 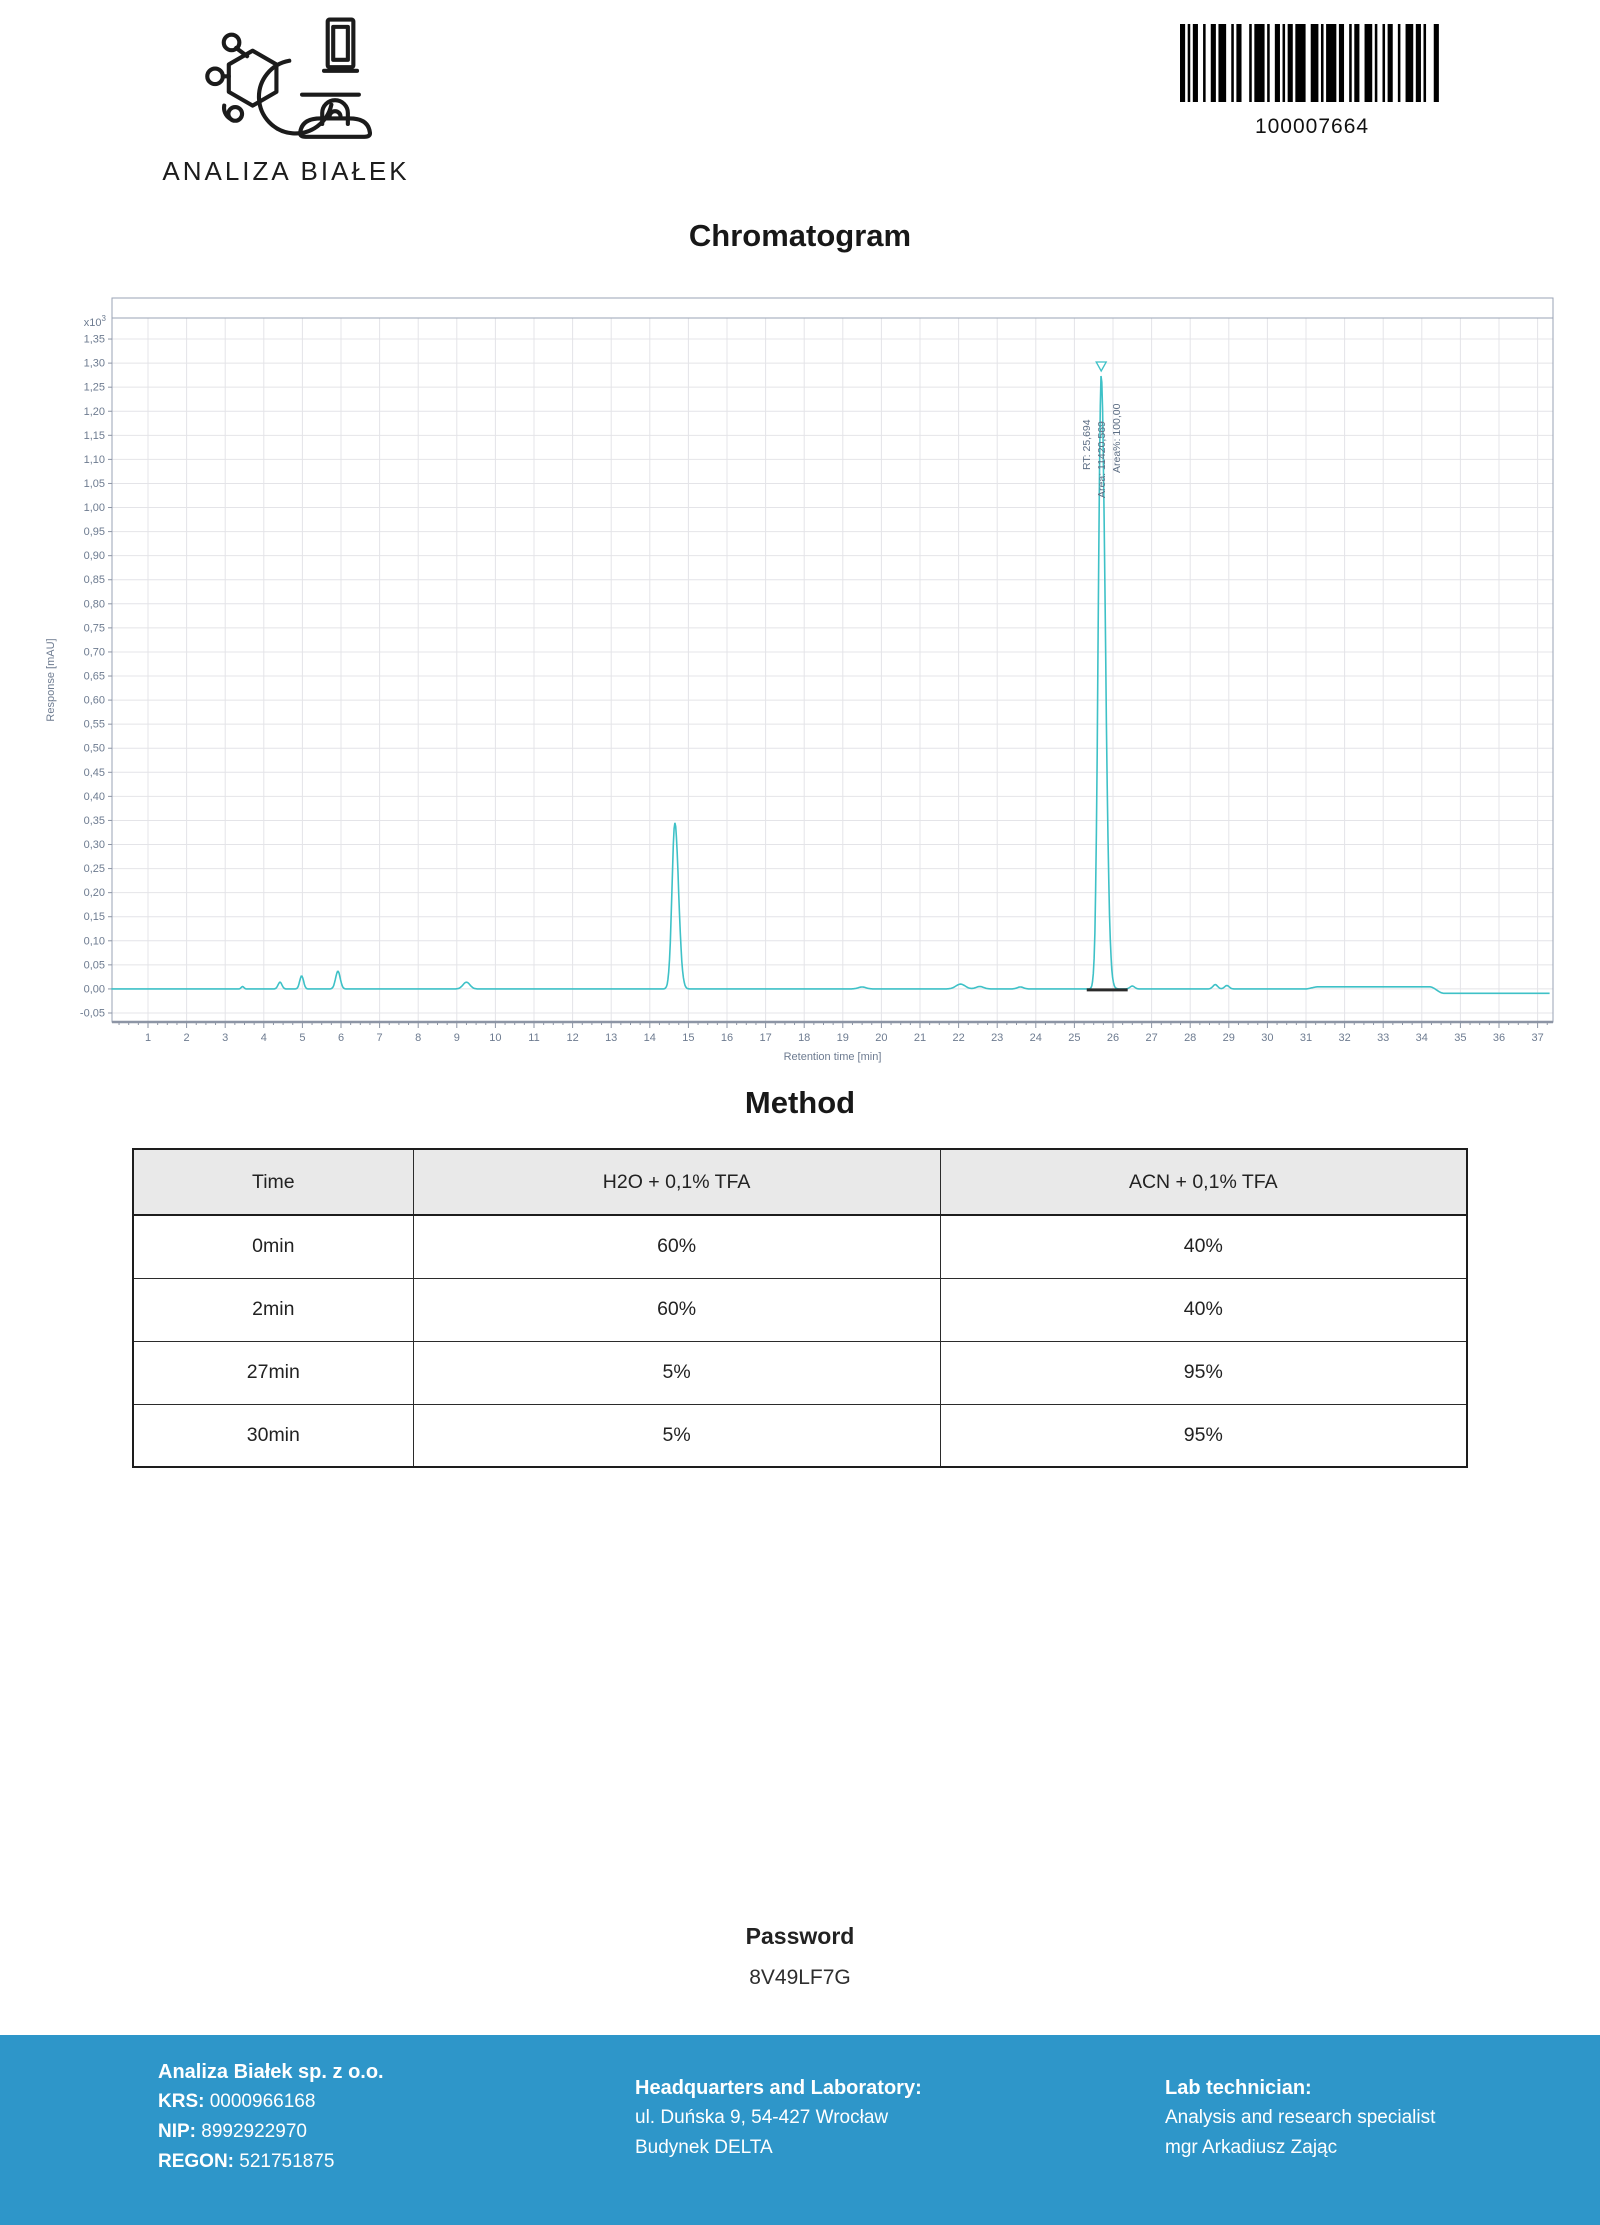 What do you see at coordinates (727, 1038) in the screenshot?
I see `x-tick-label: 16` at bounding box center [727, 1038].